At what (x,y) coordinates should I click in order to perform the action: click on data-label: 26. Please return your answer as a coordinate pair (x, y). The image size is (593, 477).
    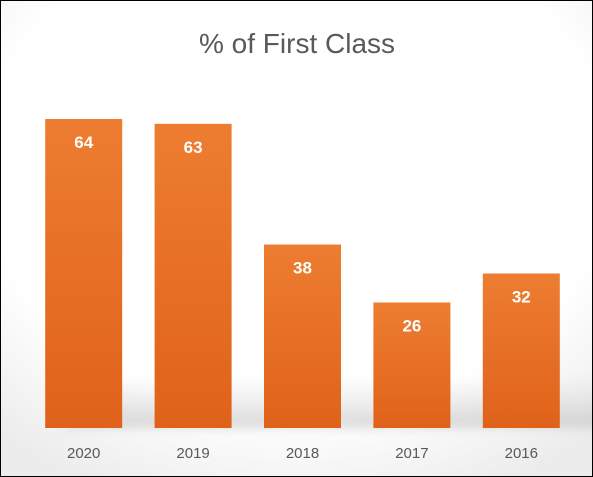
    Looking at the image, I should click on (411, 325).